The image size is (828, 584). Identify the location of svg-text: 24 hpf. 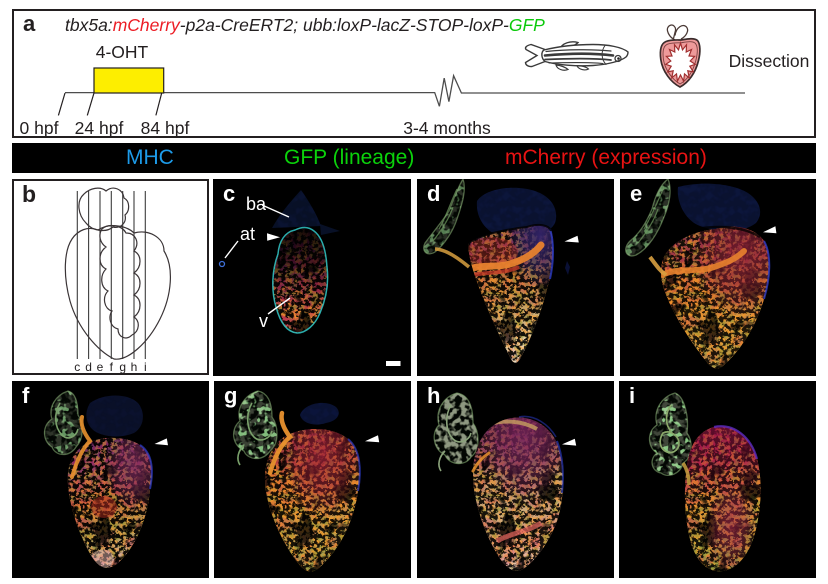
(99, 127).